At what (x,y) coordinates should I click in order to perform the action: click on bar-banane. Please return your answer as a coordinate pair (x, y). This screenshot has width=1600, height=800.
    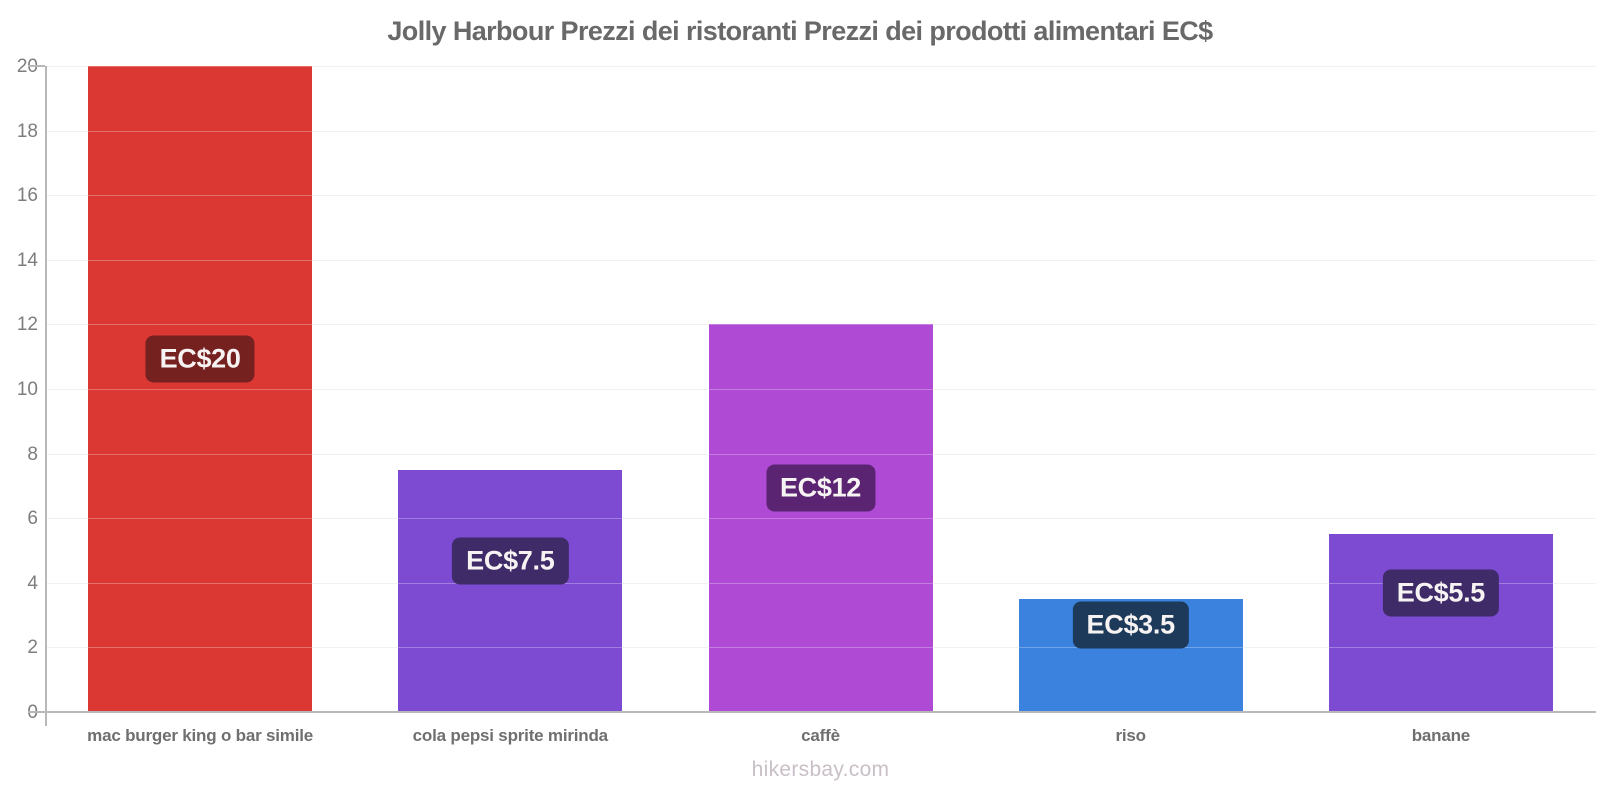
    Looking at the image, I should click on (1440, 623).